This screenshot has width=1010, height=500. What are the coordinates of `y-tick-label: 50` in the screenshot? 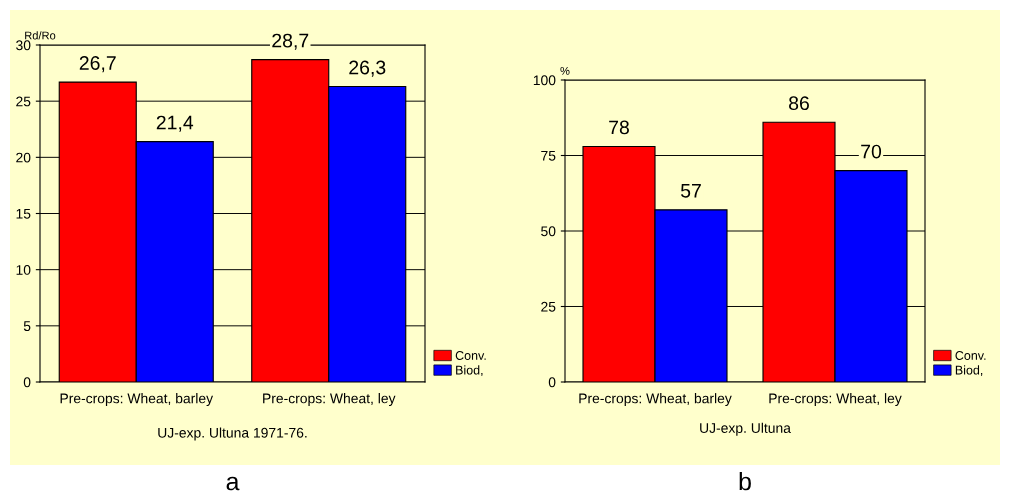 It's located at (548, 231).